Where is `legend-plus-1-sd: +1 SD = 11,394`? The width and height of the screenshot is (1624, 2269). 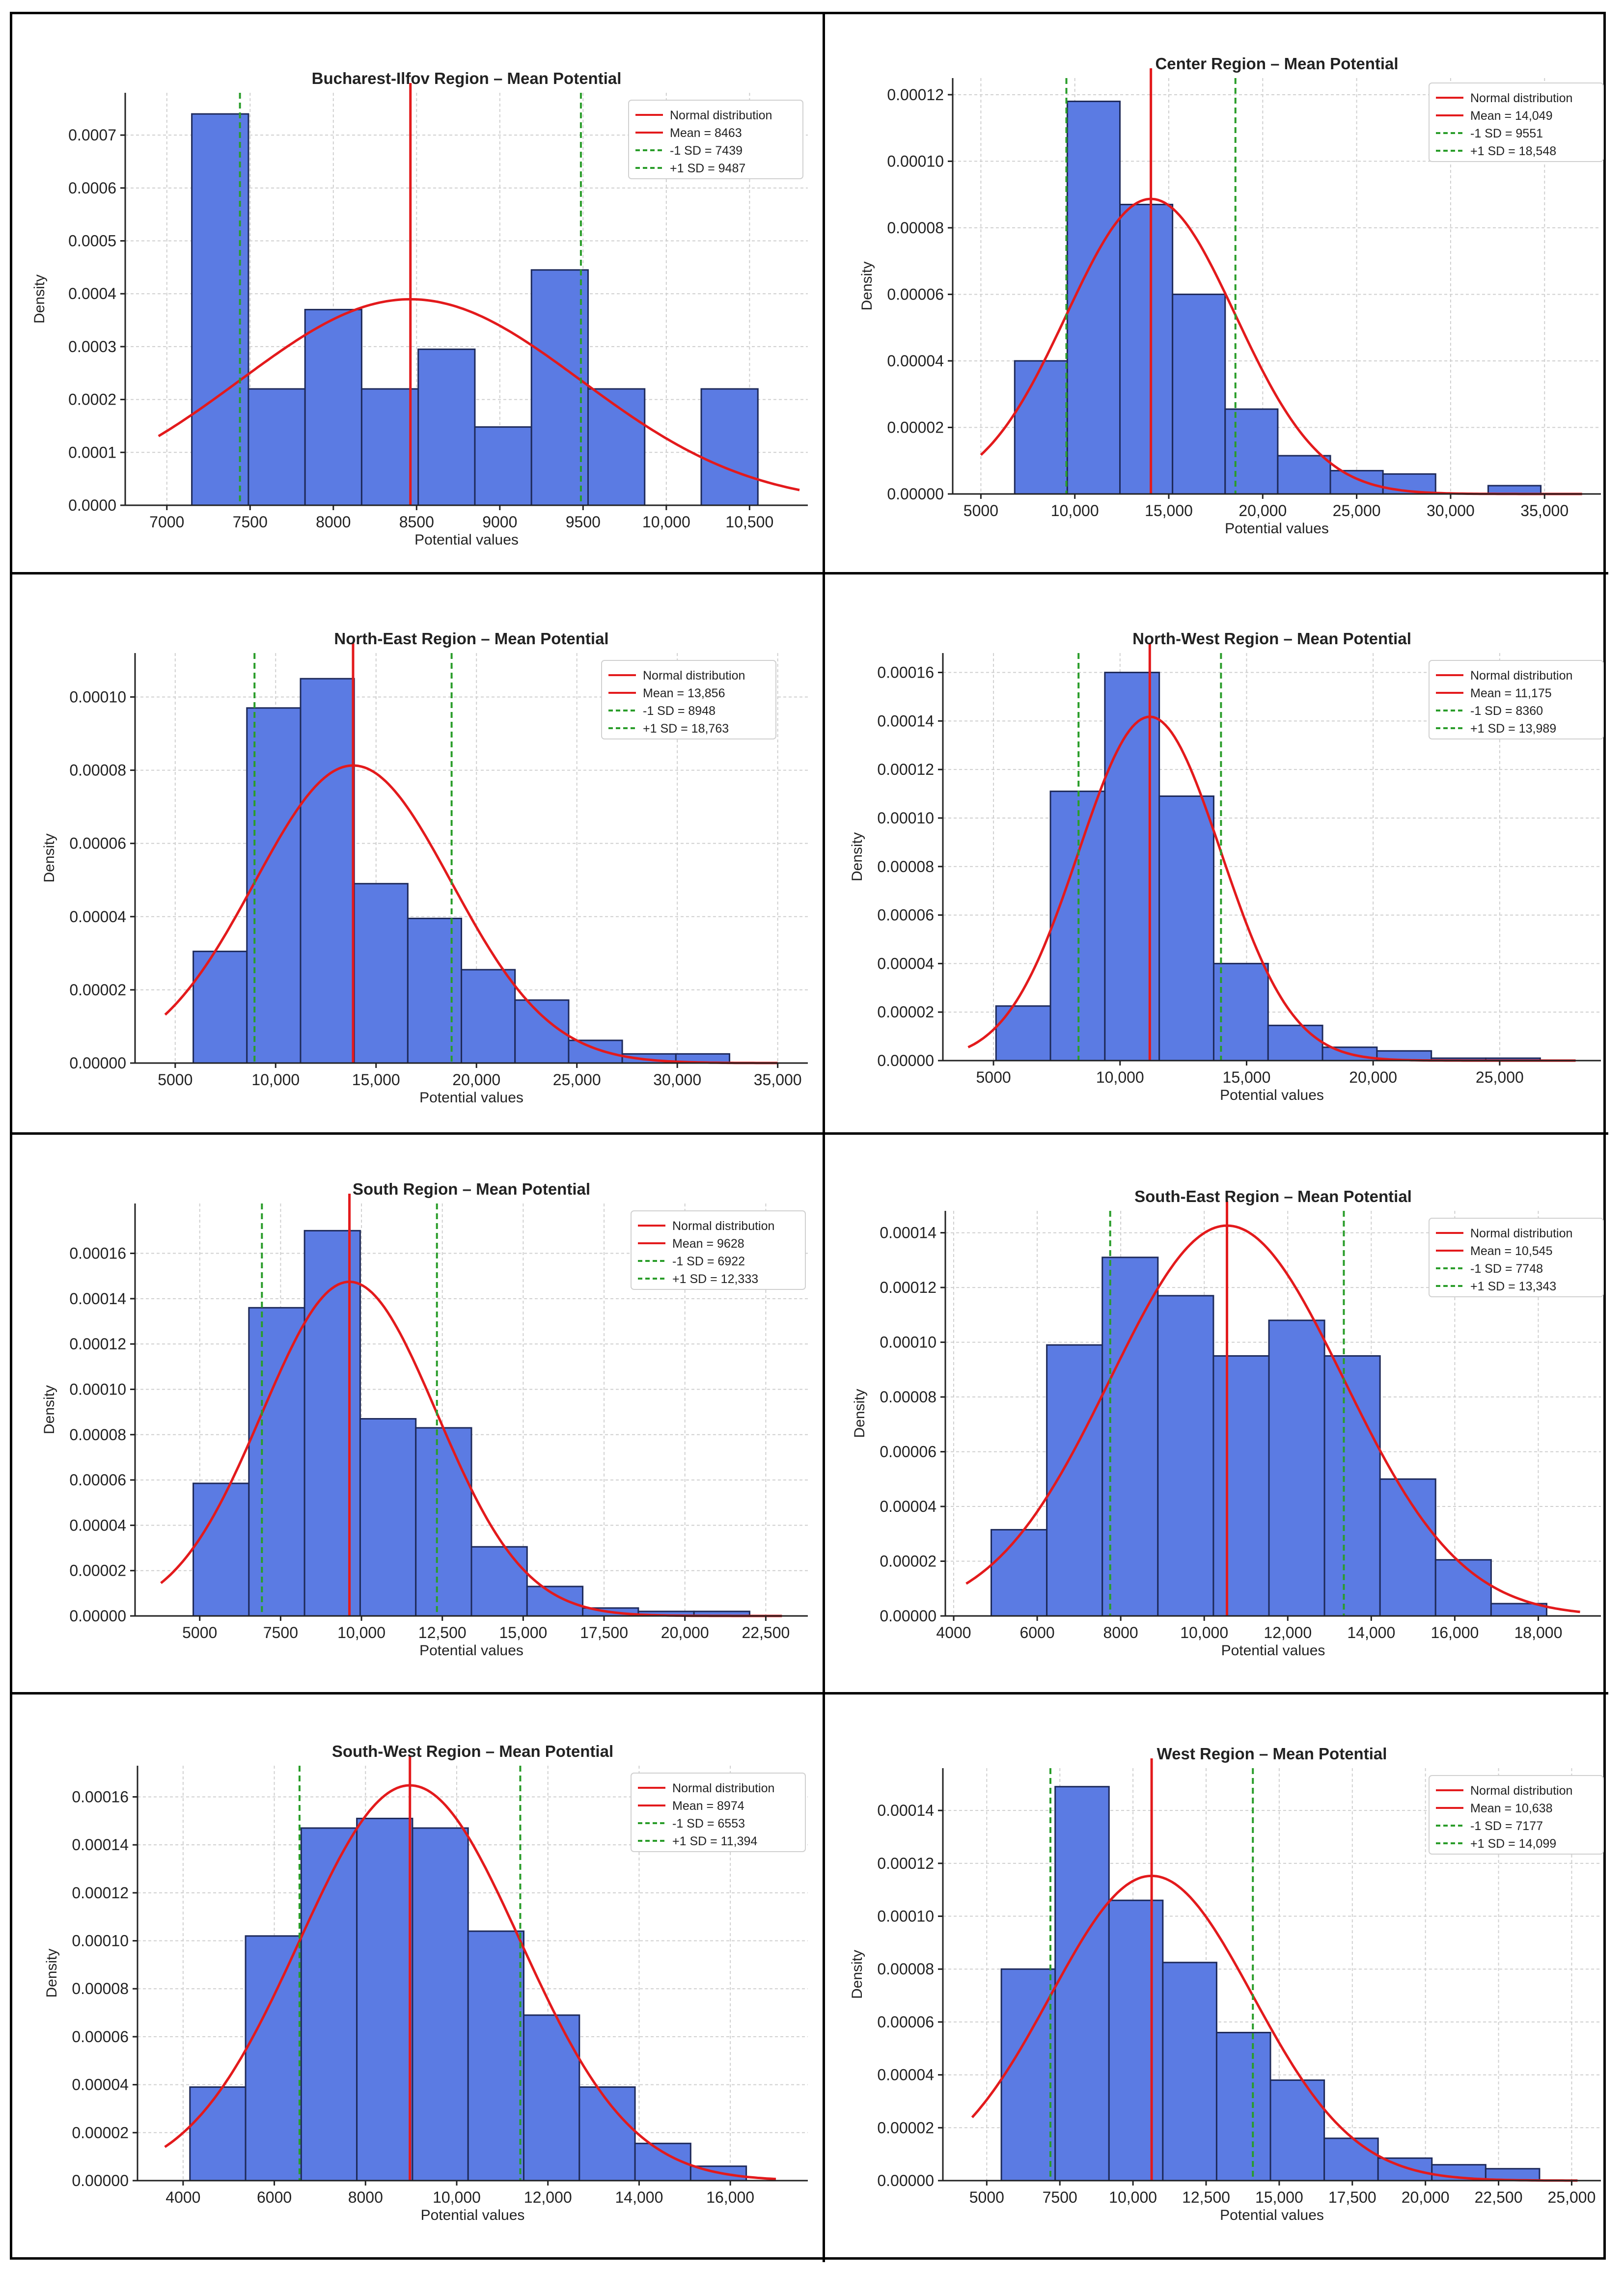
legend-plus-1-sd: +1 SD = 11,394 is located at coordinates (714, 1841).